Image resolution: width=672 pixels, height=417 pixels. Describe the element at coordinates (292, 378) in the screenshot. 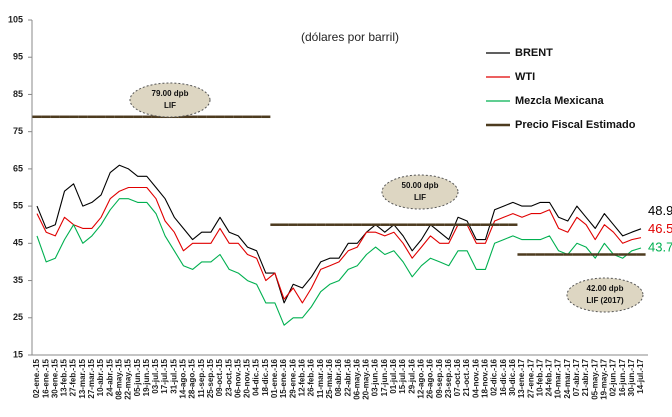

I see `x-tick-label: 29-ene.-16` at that location.